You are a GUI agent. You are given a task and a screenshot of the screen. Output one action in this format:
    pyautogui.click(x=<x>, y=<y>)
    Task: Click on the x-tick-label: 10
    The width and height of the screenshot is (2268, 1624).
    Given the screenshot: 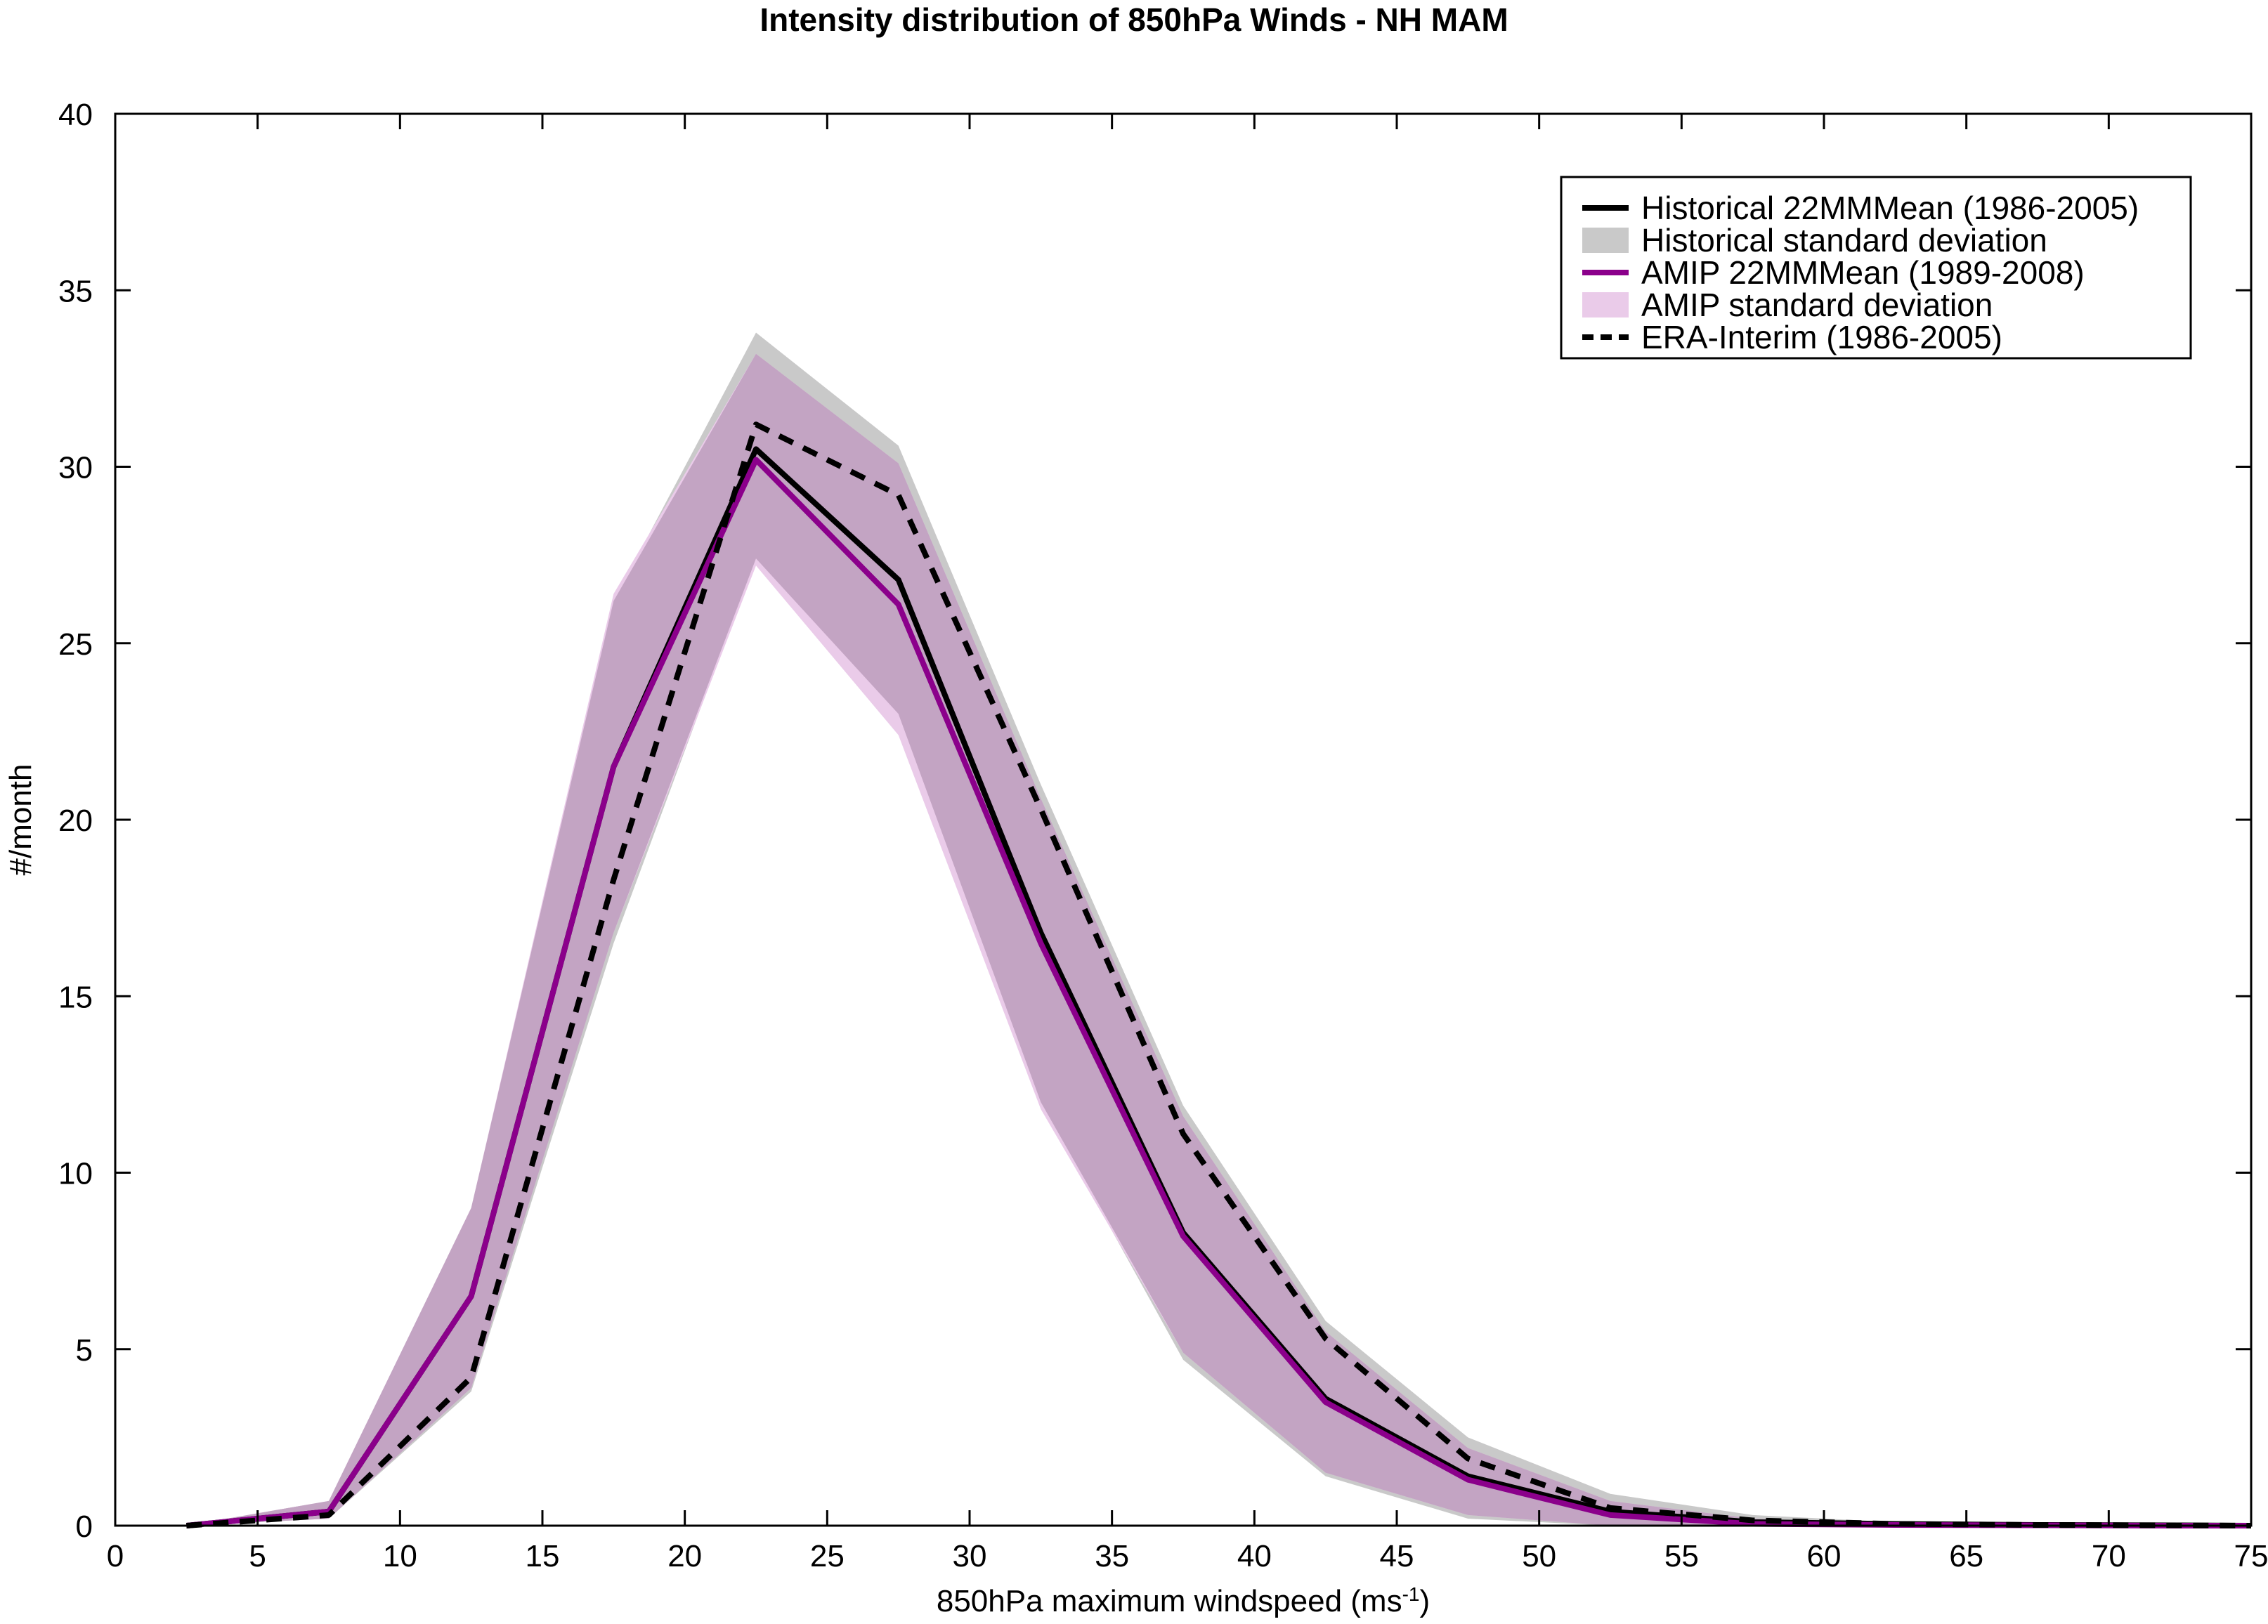 What is the action you would take?
    pyautogui.click(x=400, y=1556)
    